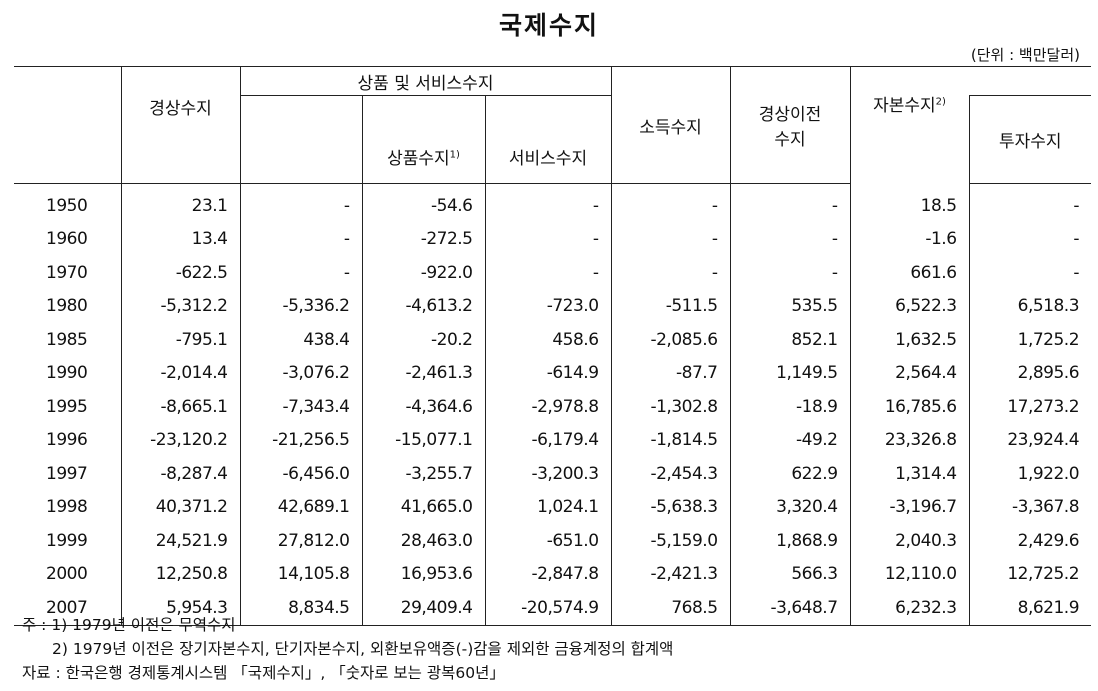 This screenshot has height=691, width=1098. Describe the element at coordinates (180, 440) in the screenshot. I see `cell-current: -23,120.2` at that location.